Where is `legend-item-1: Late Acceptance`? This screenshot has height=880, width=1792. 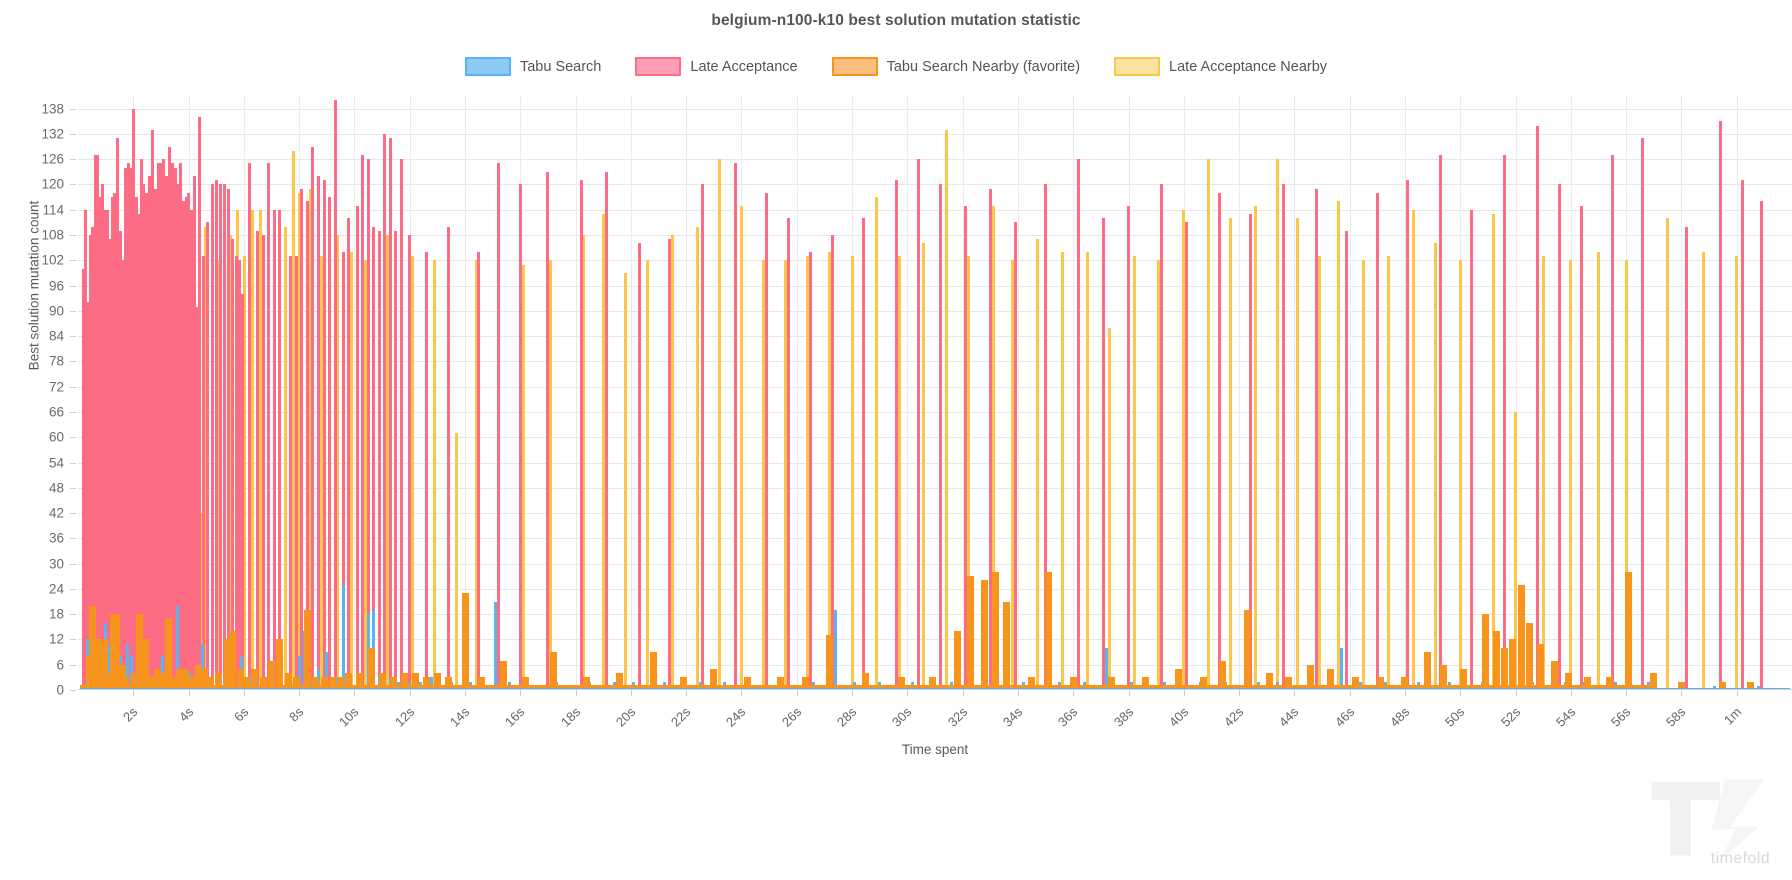 legend-item-1: Late Acceptance is located at coordinates (716, 66).